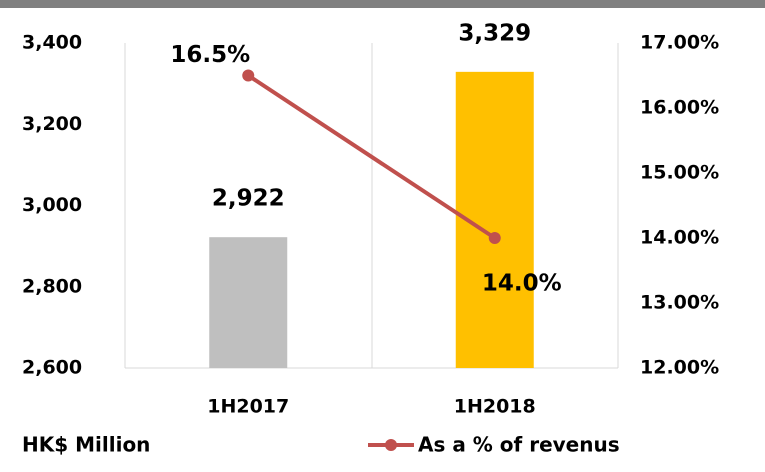 This screenshot has width=765, height=472. I want to click on legend-label: As a % of revenus, so click(519, 445).